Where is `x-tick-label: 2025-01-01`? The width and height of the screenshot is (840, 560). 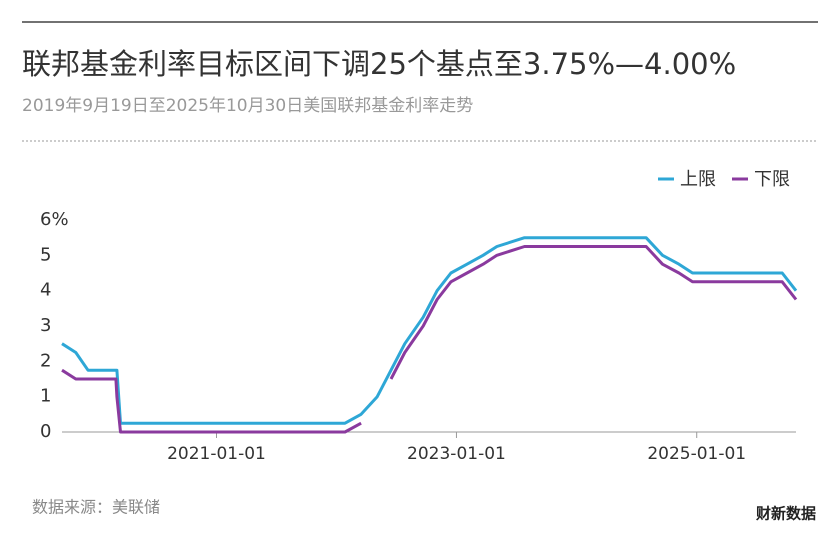
x-tick-label: 2025-01-01 is located at coordinates (696, 454).